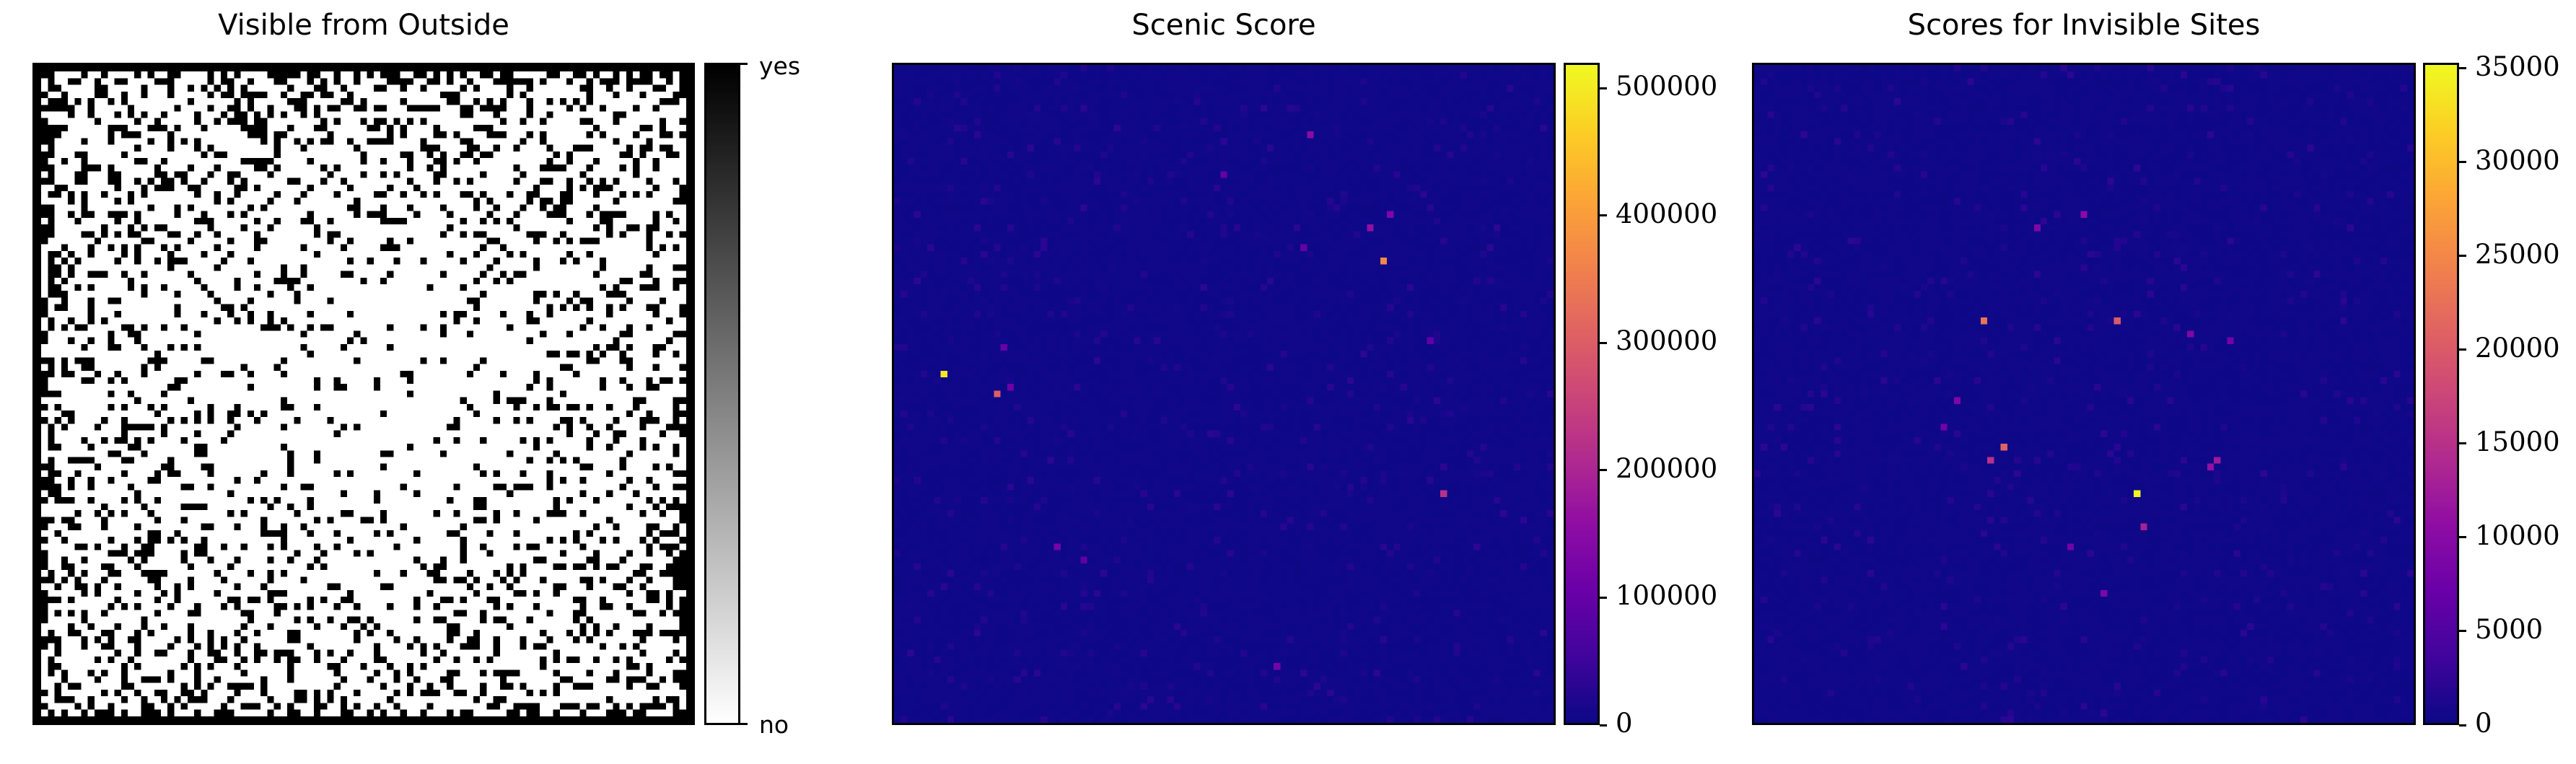  Describe the element at coordinates (1667, 213) in the screenshot. I see `colorbar-tick-label: 400000` at that location.